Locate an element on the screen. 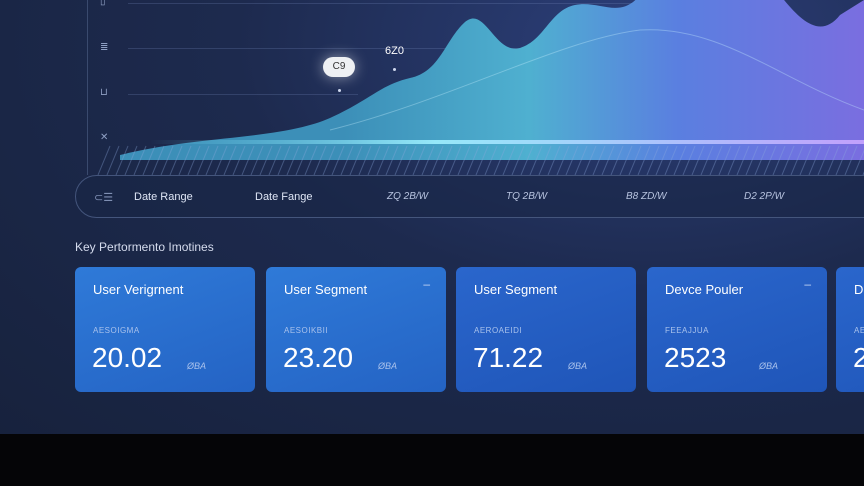 The image size is (864, 486). kpi-card: User Verigrnent AESOIGMA 20.02 ØBA is located at coordinates (165, 329).